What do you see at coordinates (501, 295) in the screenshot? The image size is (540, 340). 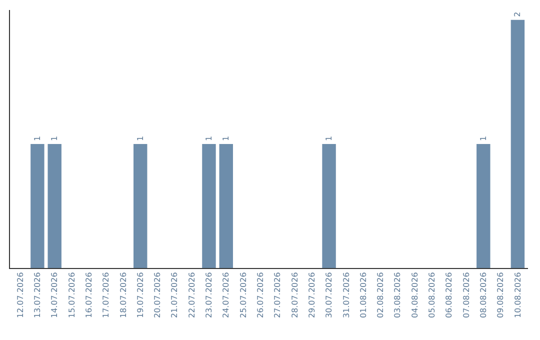 I see `x-tick-label: 09.08.2026` at bounding box center [501, 295].